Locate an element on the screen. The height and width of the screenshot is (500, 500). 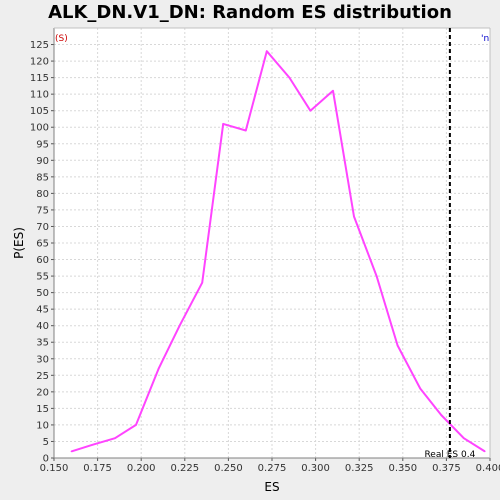
y-tick-label: 50 is located at coordinates (42, 293).